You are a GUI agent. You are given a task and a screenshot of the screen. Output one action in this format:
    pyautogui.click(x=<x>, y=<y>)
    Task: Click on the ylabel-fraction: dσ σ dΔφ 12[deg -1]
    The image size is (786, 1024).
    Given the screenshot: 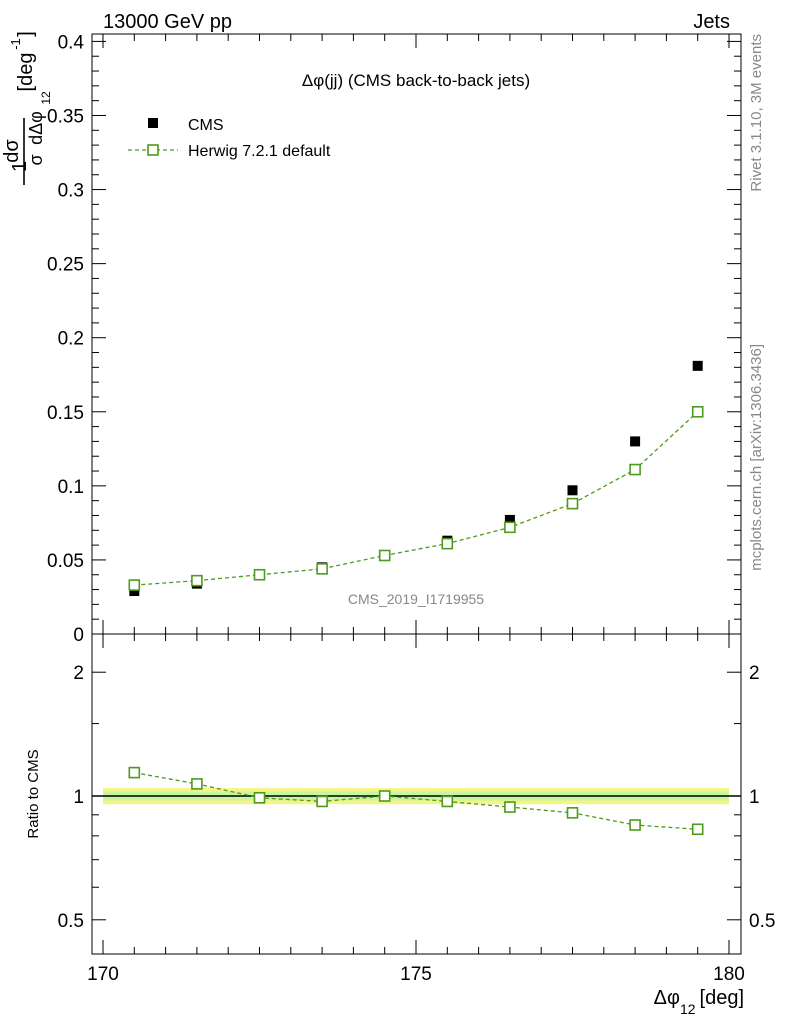 What is the action you would take?
    pyautogui.click(x=27, y=108)
    